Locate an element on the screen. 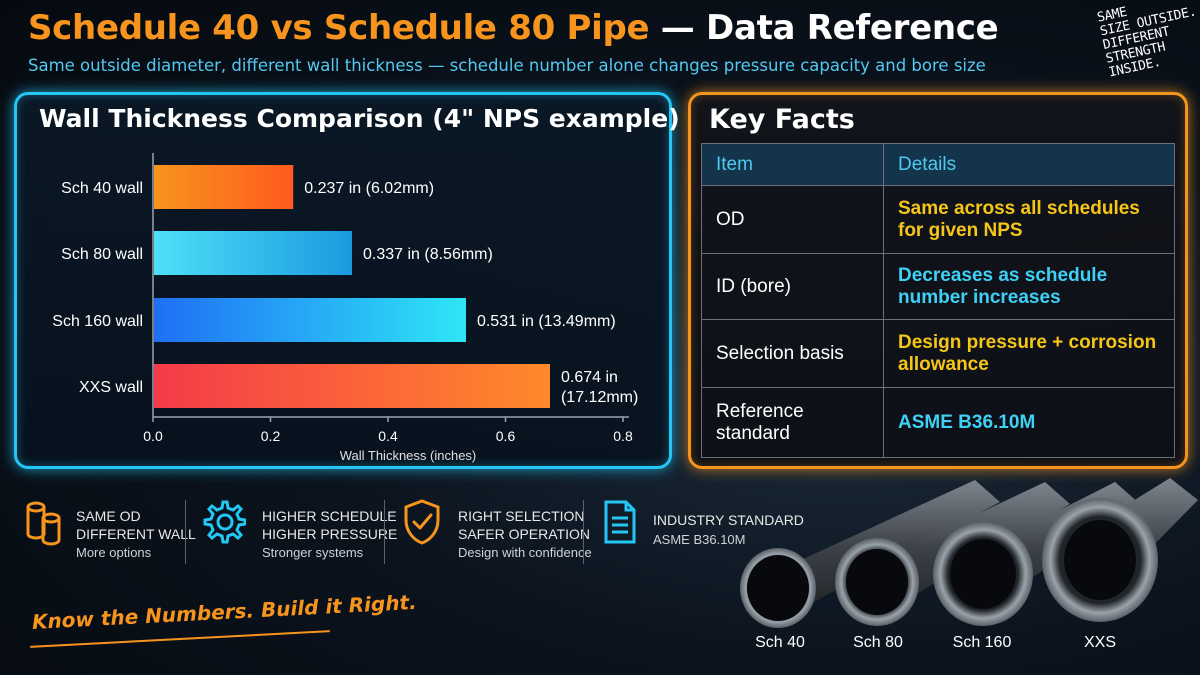 The height and width of the screenshot is (675, 1200). column-header-details: Details is located at coordinates (1029, 164).